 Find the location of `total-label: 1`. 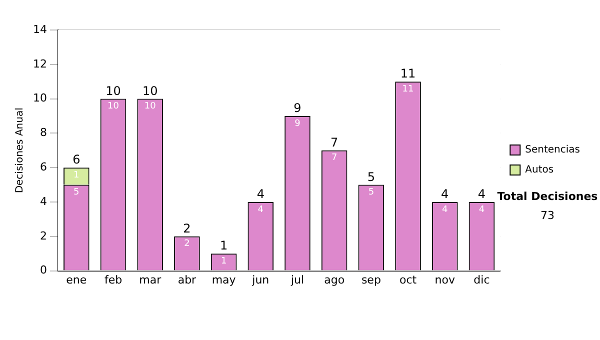

total-label: 1 is located at coordinates (224, 245).